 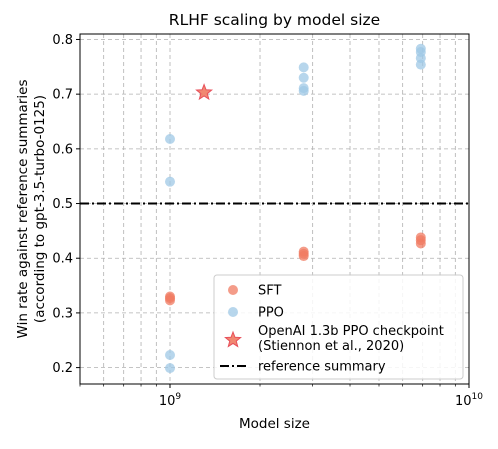 I want to click on y-tick-label: 0.3, so click(x=62, y=313).